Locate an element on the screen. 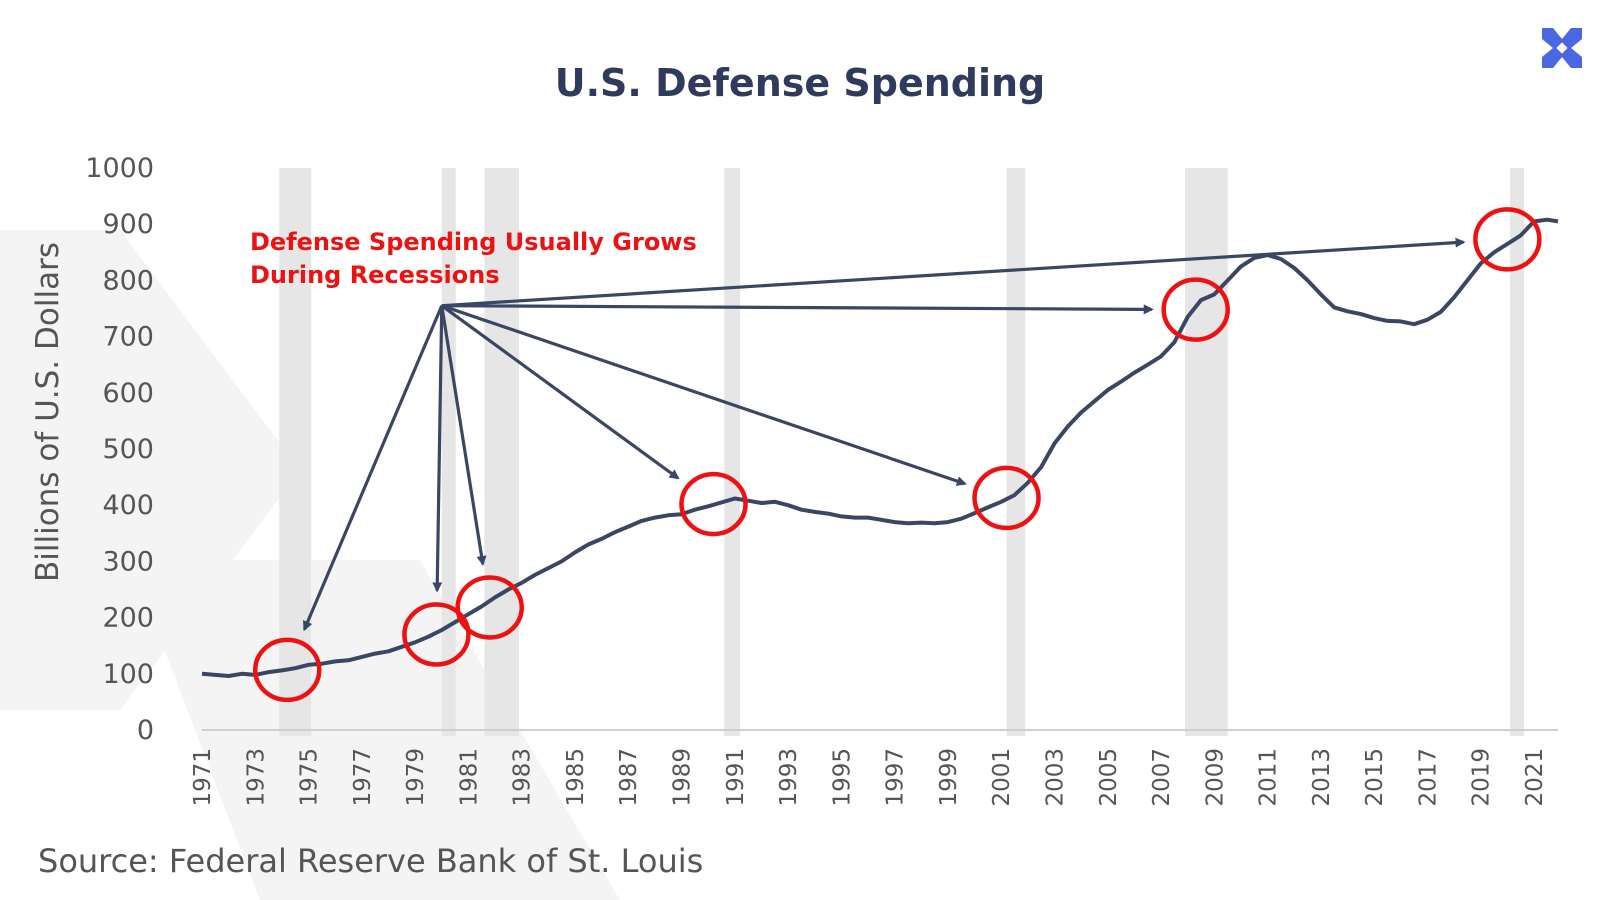 This screenshot has width=1600, height=900. x-tick-2009: 2009 is located at coordinates (1215, 777).